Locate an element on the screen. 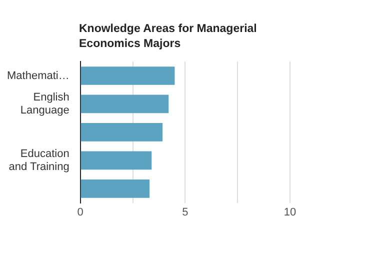 The height and width of the screenshot is (278, 370). x-tick-label: 5 is located at coordinates (185, 212).